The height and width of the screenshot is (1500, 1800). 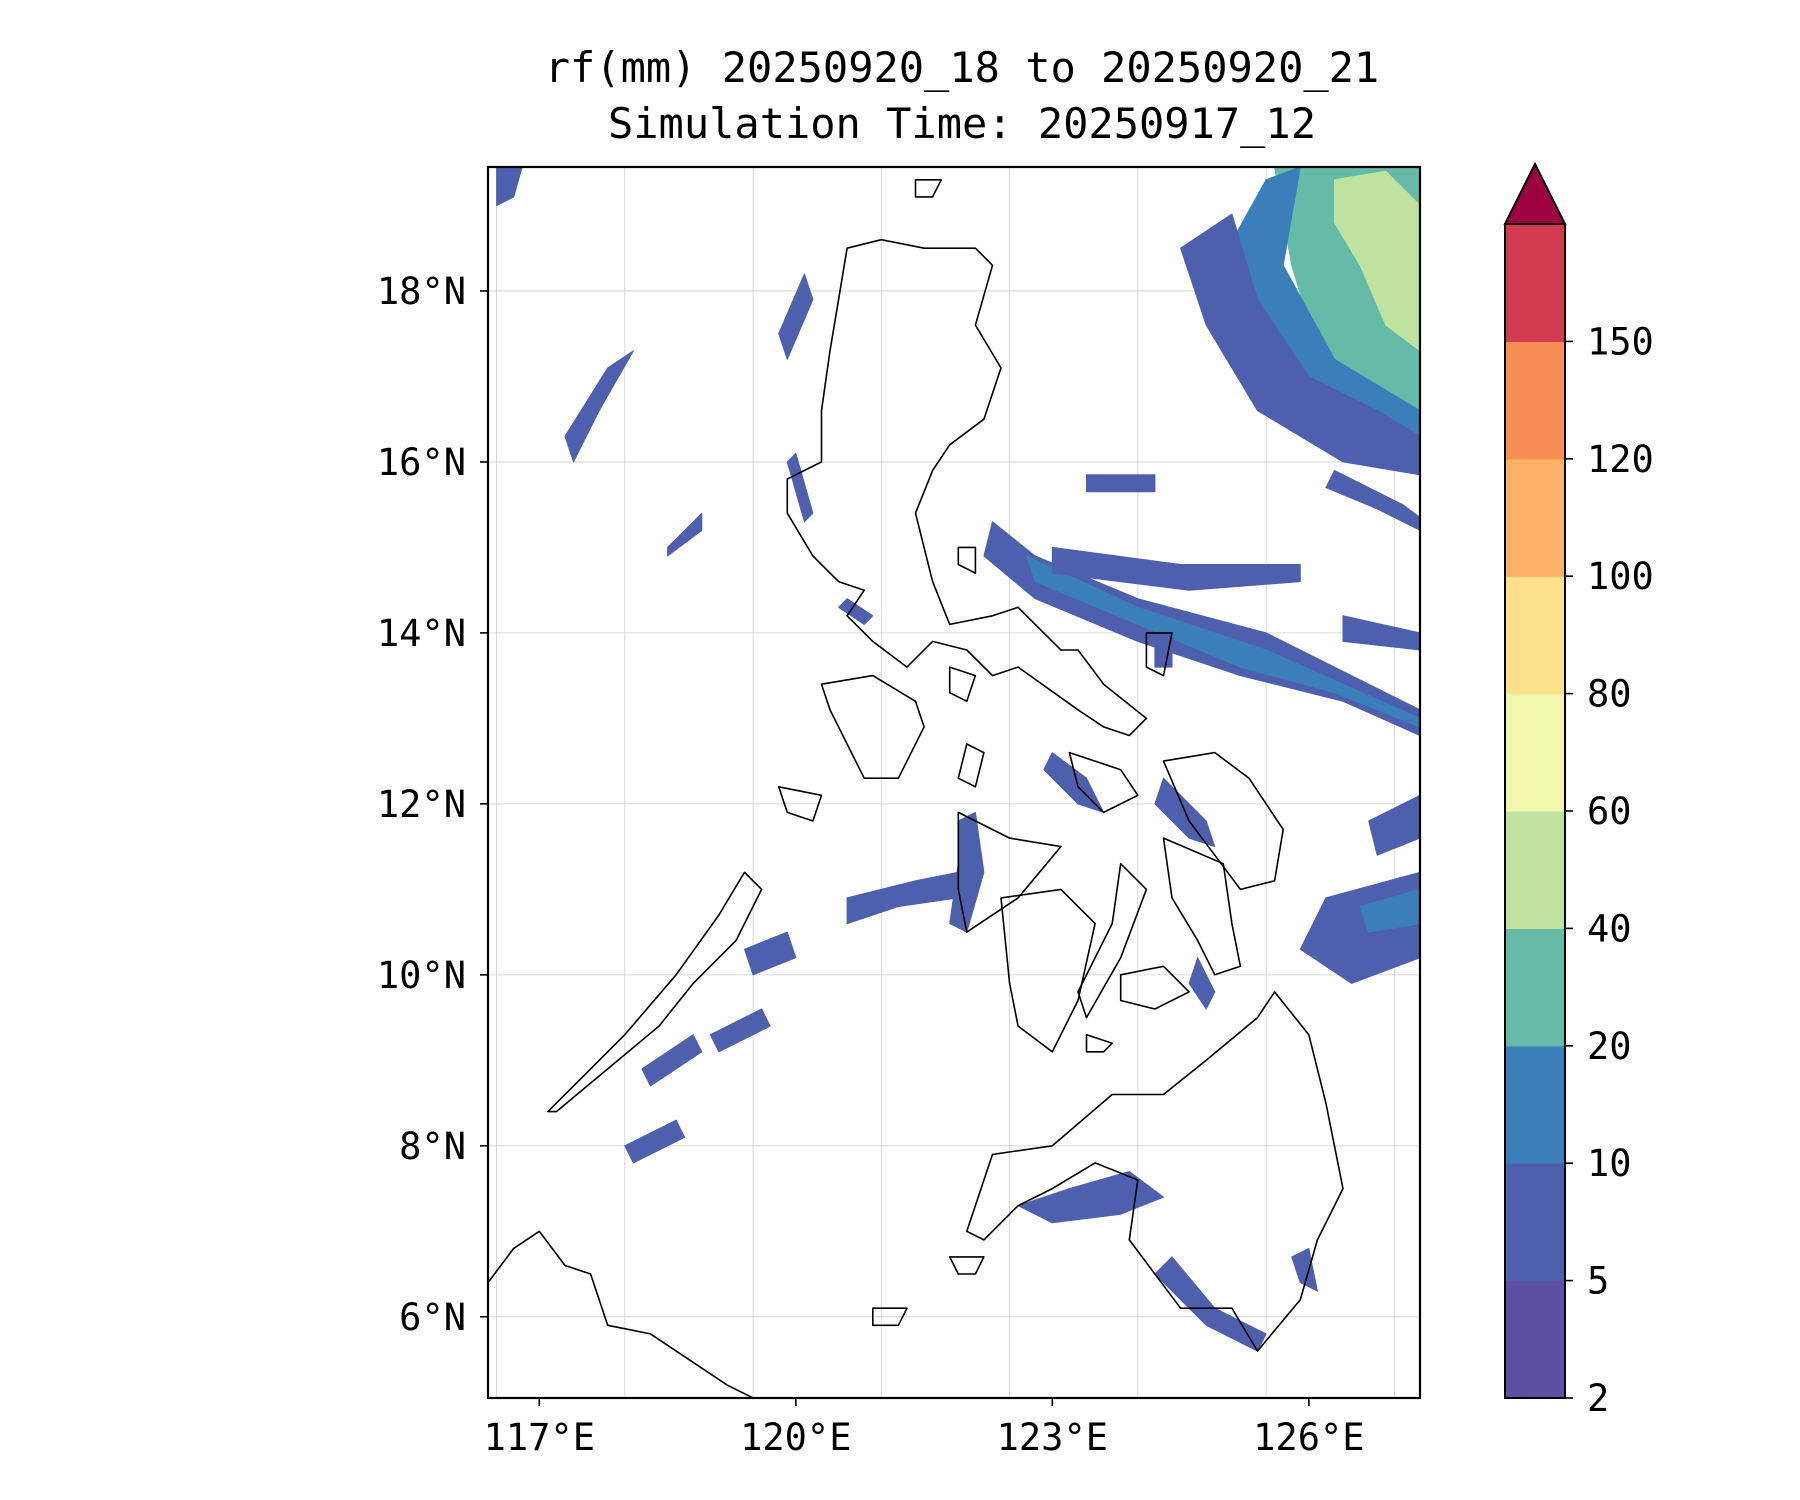 What do you see at coordinates (962, 123) in the screenshot?
I see `title-line-2: Simulation Time: 20250917_12` at bounding box center [962, 123].